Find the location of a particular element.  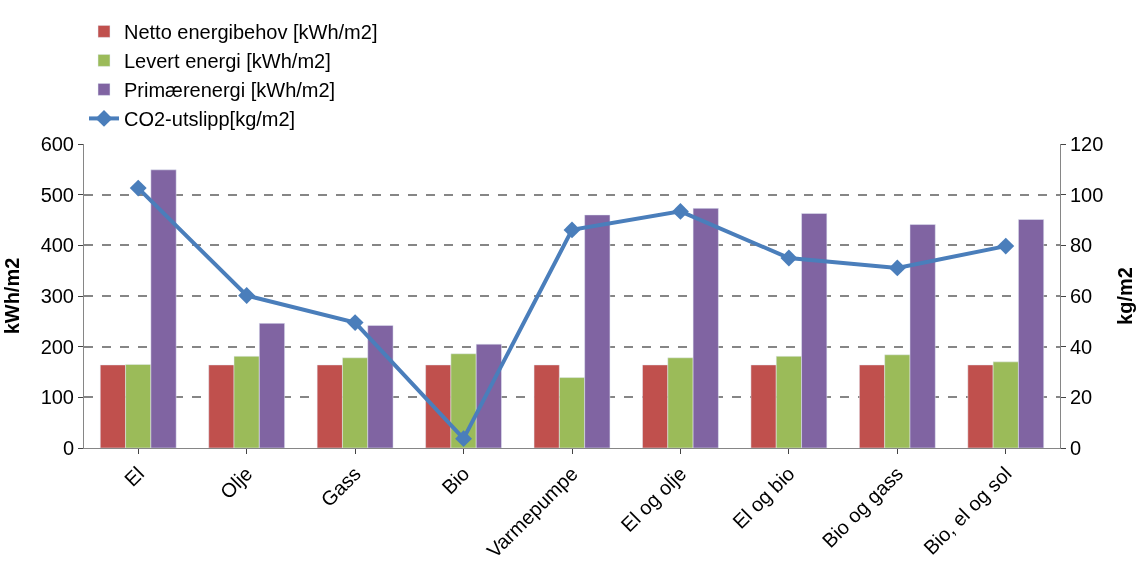

y-tick-label: 500 is located at coordinates (57, 194).